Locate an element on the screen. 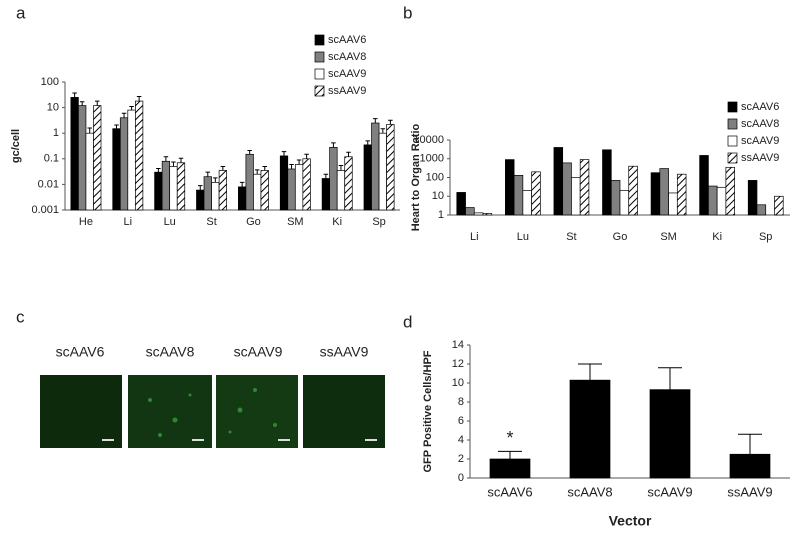 This screenshot has height=540, width=800. x-tick-label: He is located at coordinates (86, 222).